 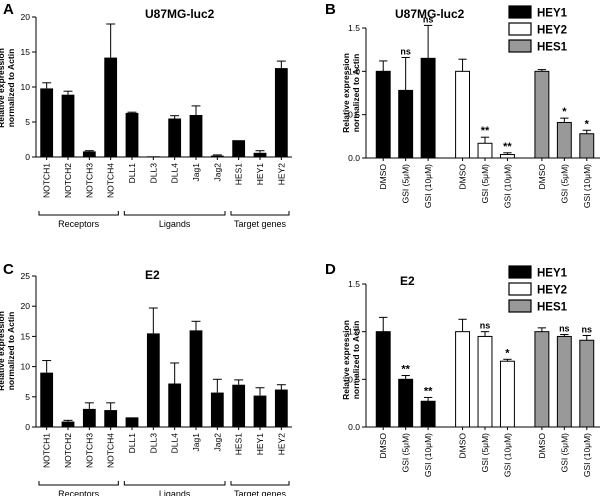 What do you see at coordinates (217, 442) in the screenshot?
I see `x-tick-label: Jag2` at bounding box center [217, 442].